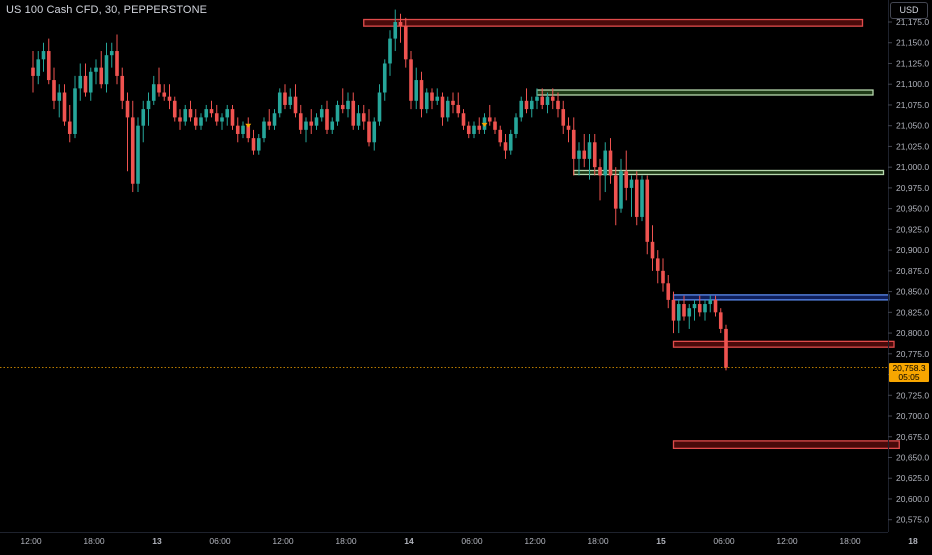 This screenshot has height=555, width=932. I want to click on time-tick-label: 15, so click(661, 541).